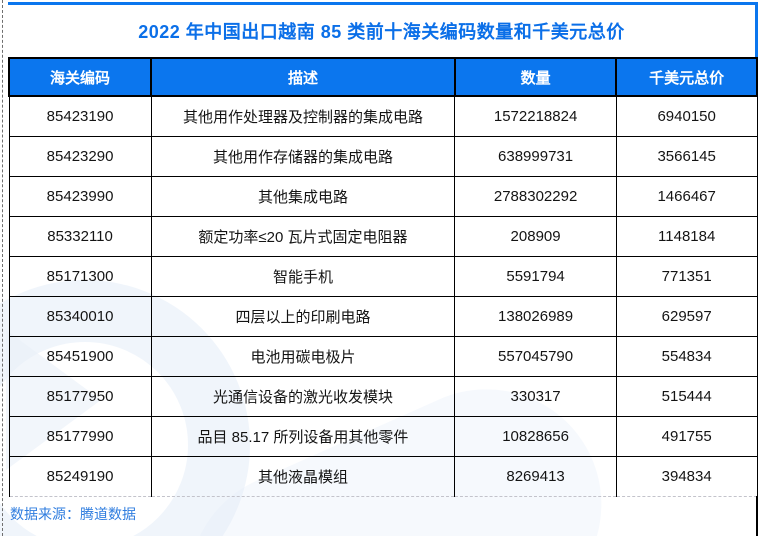  What do you see at coordinates (535, 116) in the screenshot?
I see `quantity-cell: 1572218824` at bounding box center [535, 116].